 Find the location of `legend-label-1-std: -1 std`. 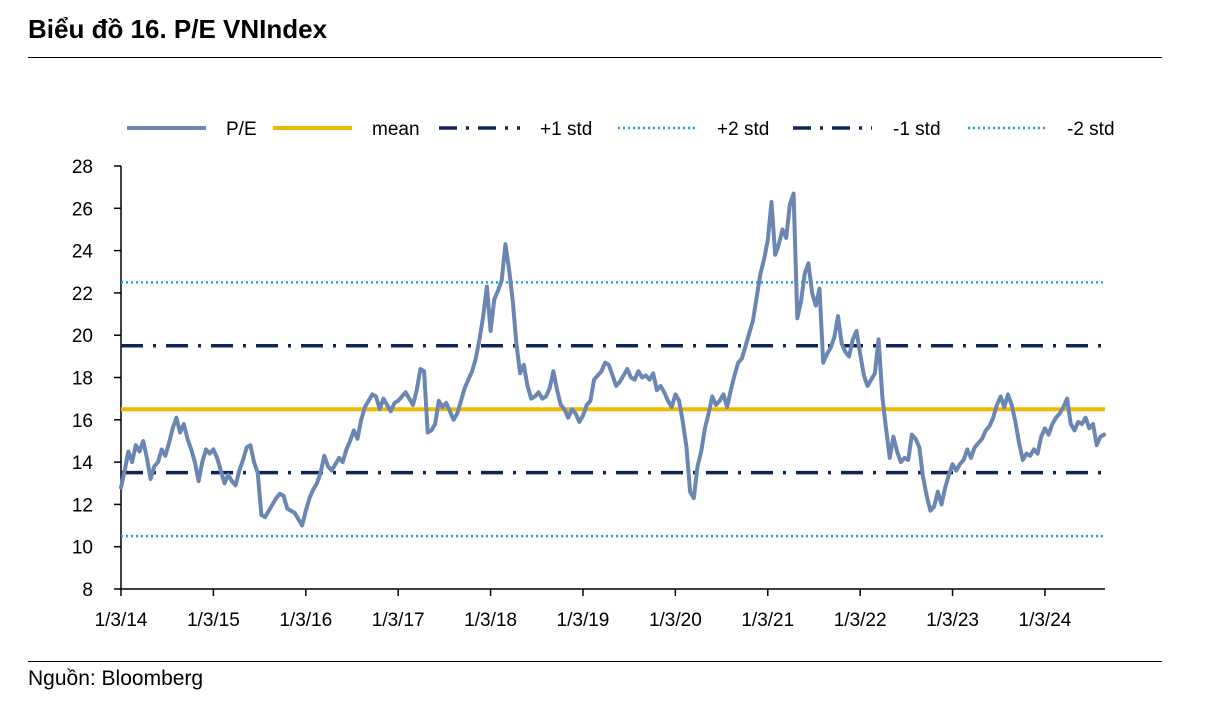

legend-label-1-std: -1 std is located at coordinates (917, 129).